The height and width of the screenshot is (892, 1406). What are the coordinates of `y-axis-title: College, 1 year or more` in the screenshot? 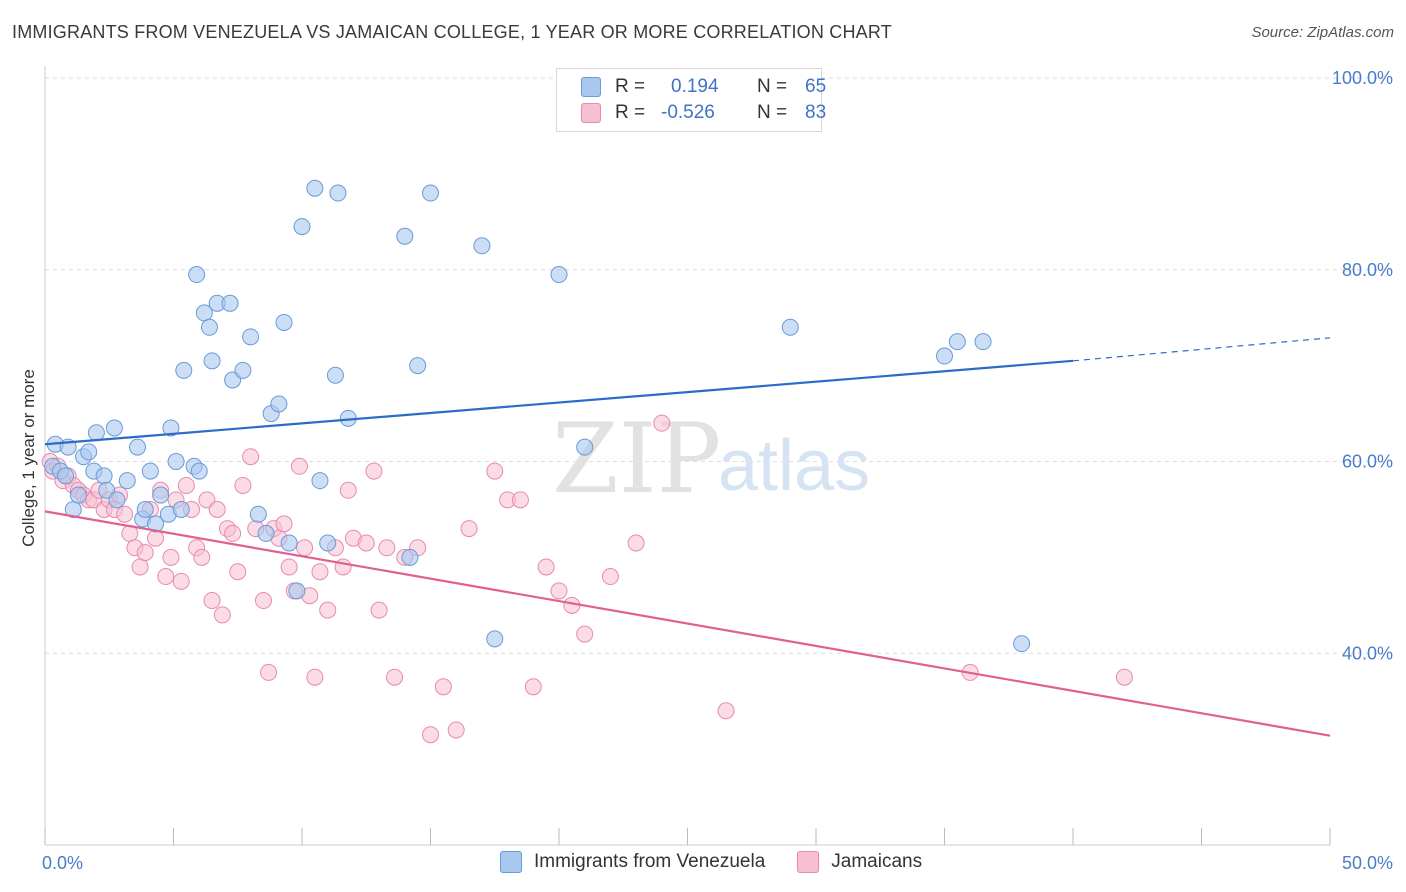 It's located at (28, 458).